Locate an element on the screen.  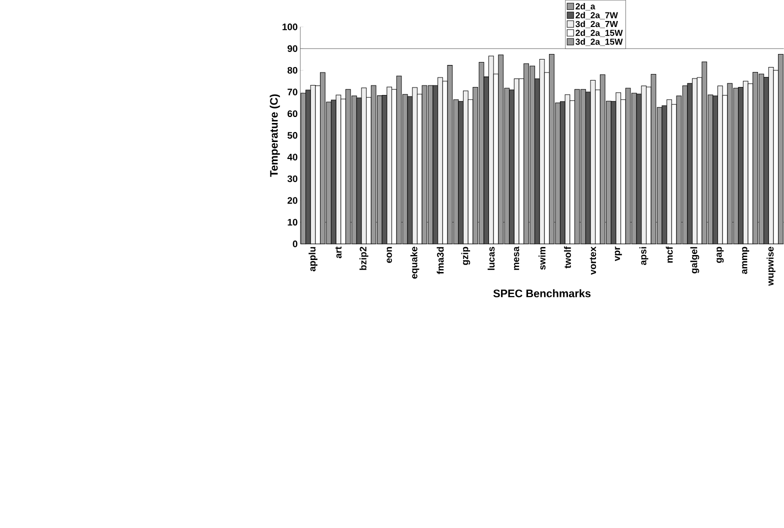
x-tick-label: vortex is located at coordinates (593, 260).